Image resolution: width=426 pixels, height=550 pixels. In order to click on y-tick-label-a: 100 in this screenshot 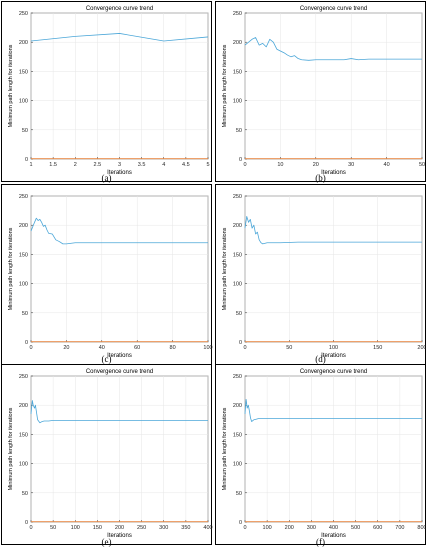, I will do `click(23, 102)`.